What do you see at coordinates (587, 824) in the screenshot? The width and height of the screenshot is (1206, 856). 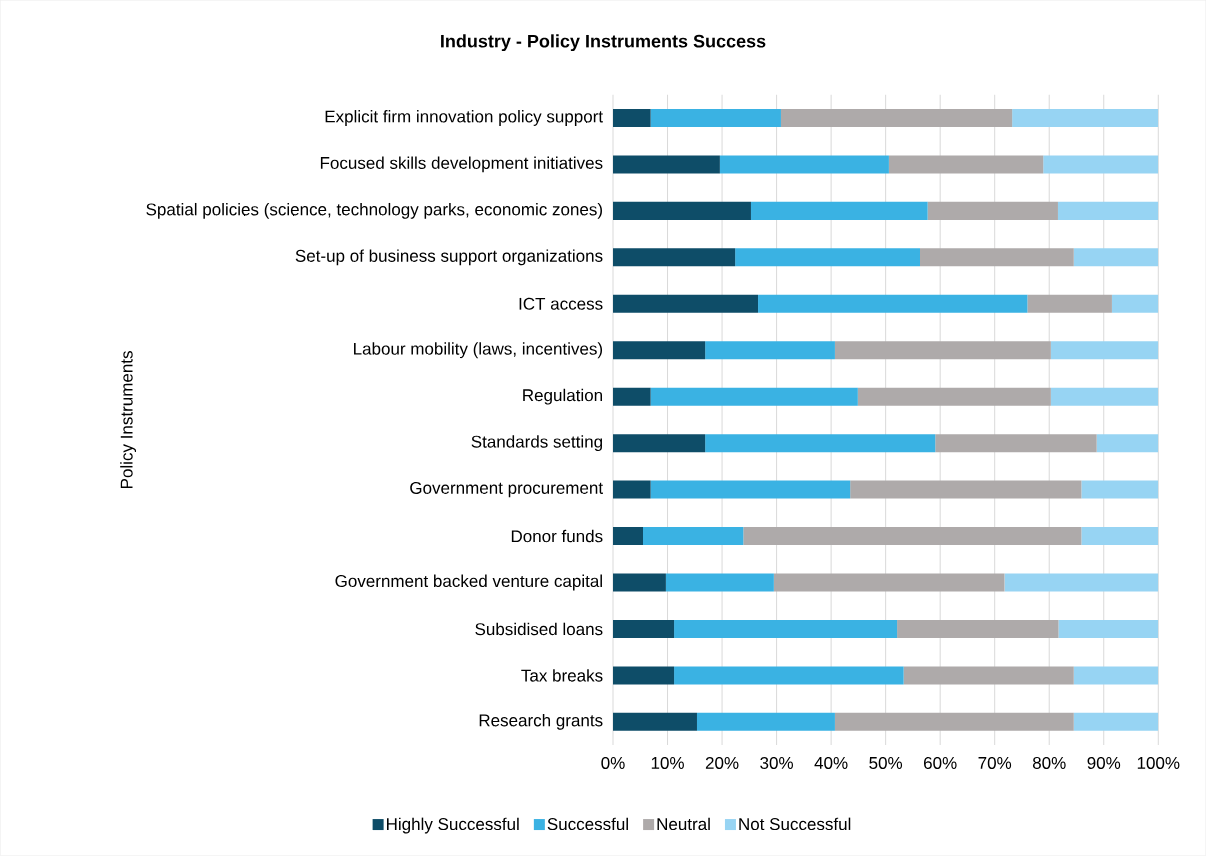 I see `legend-label: Successful` at bounding box center [587, 824].